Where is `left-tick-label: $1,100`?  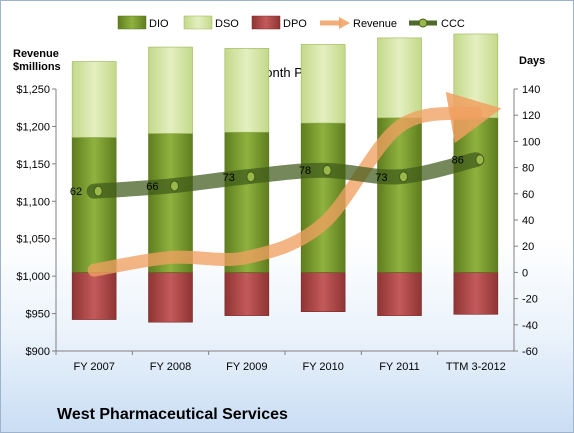
left-tick-label: $1,100 is located at coordinates (33, 202).